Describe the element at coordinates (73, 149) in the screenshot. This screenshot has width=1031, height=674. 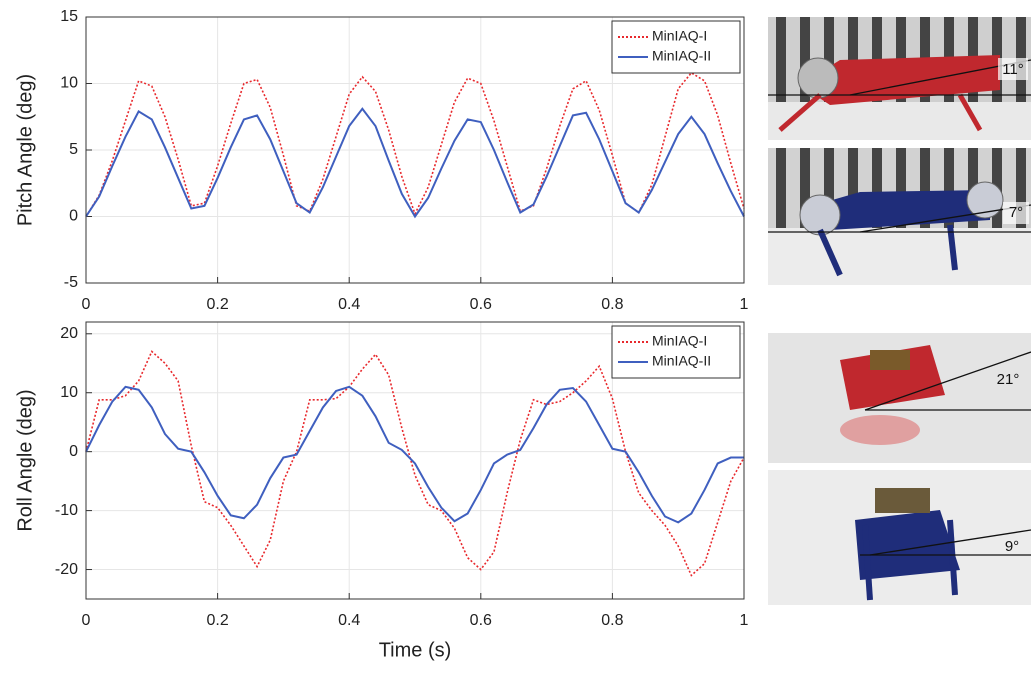
I see `y-tick-label: 5` at that location.